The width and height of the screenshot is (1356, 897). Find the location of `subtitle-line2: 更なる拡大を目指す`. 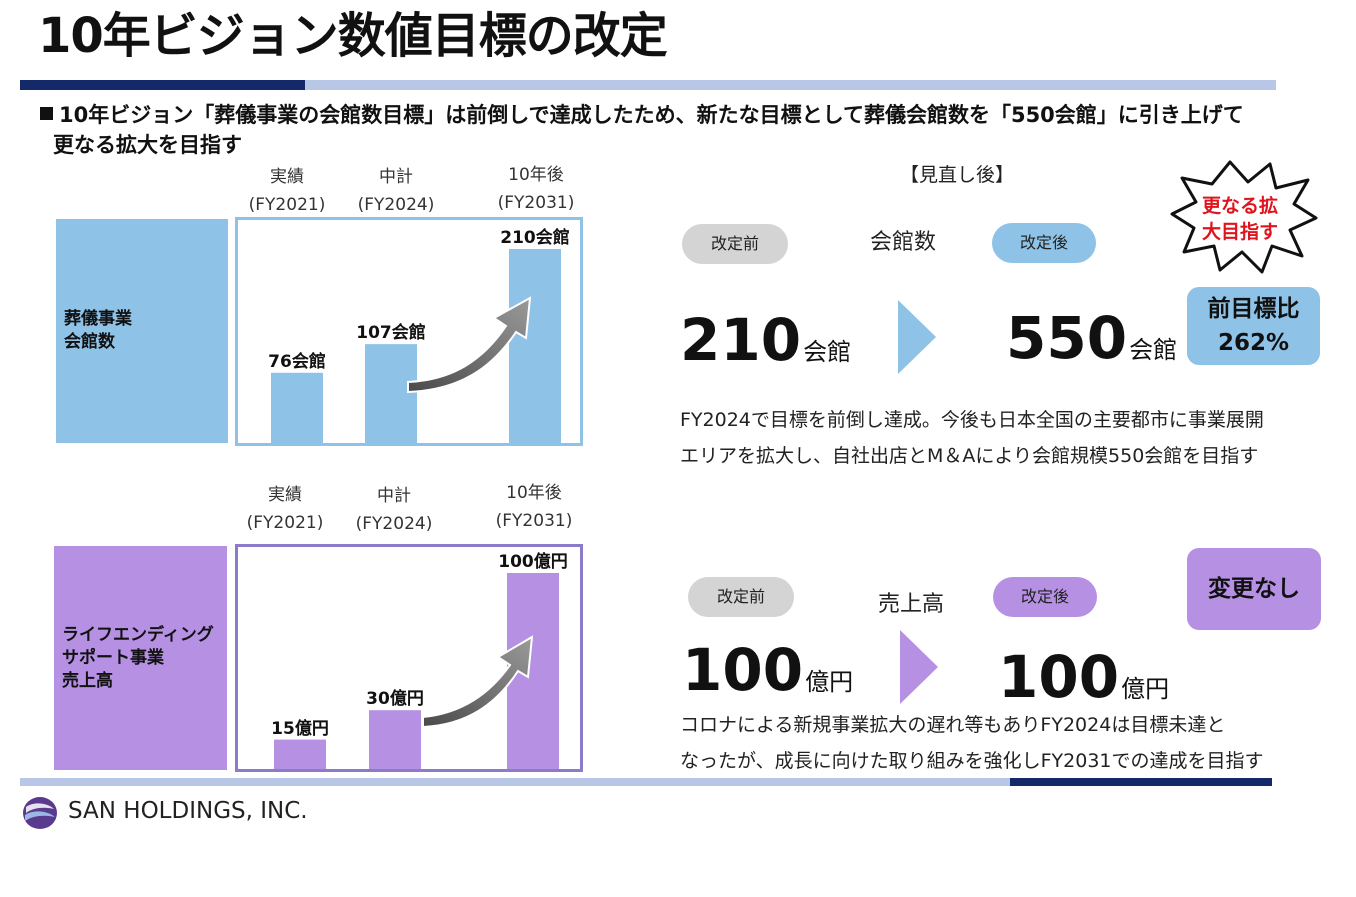

subtitle-line2: 更なる拡大を目指す is located at coordinates (147, 145).